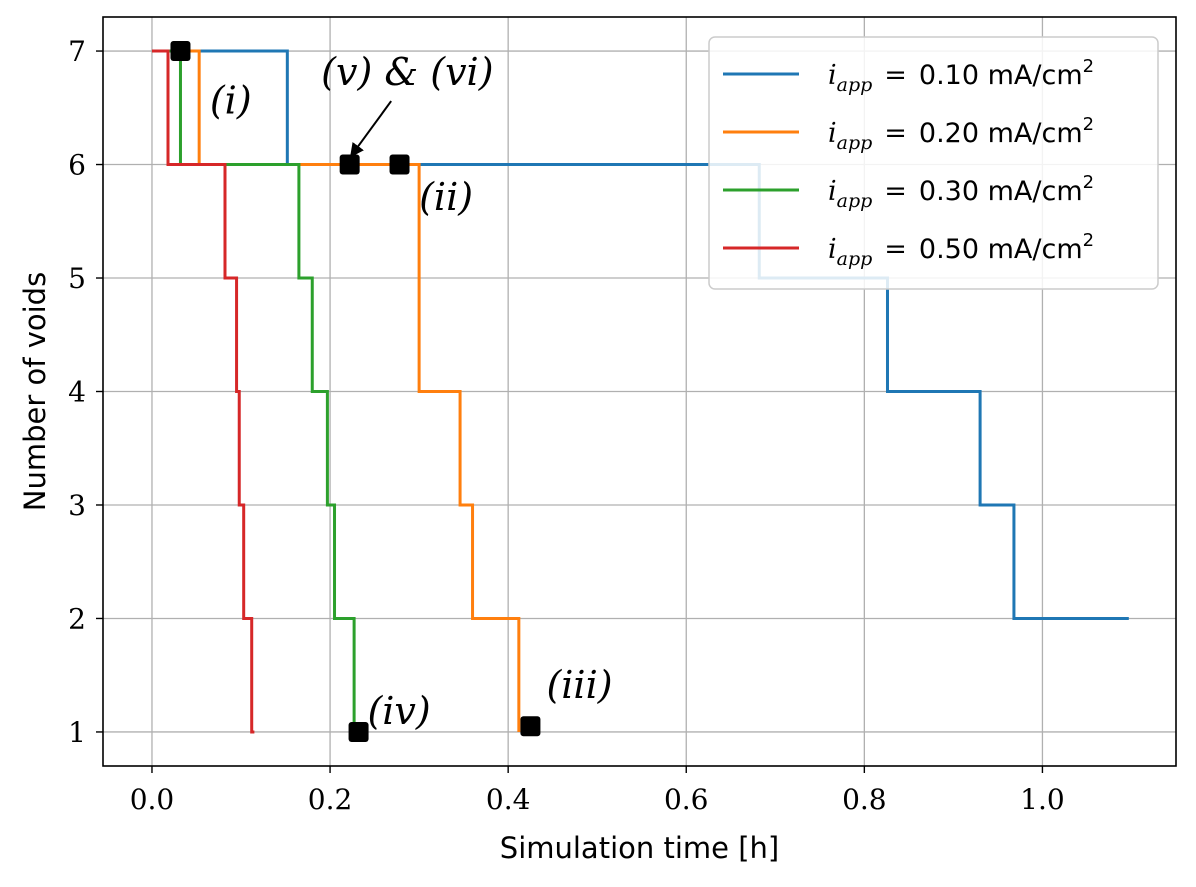 The image size is (1196, 887). Describe the element at coordinates (961, 192) in the screenshot. I see `legend-entry: iapp = 0.30 mA/cm2` at that location.